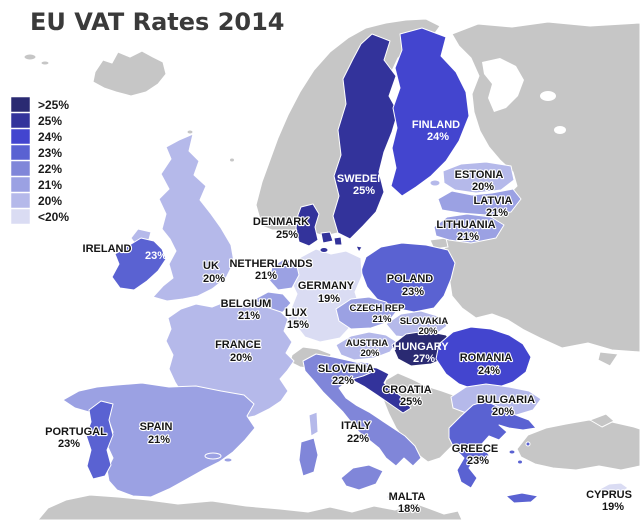  I want to click on country-denmark-funen, so click(327, 237).